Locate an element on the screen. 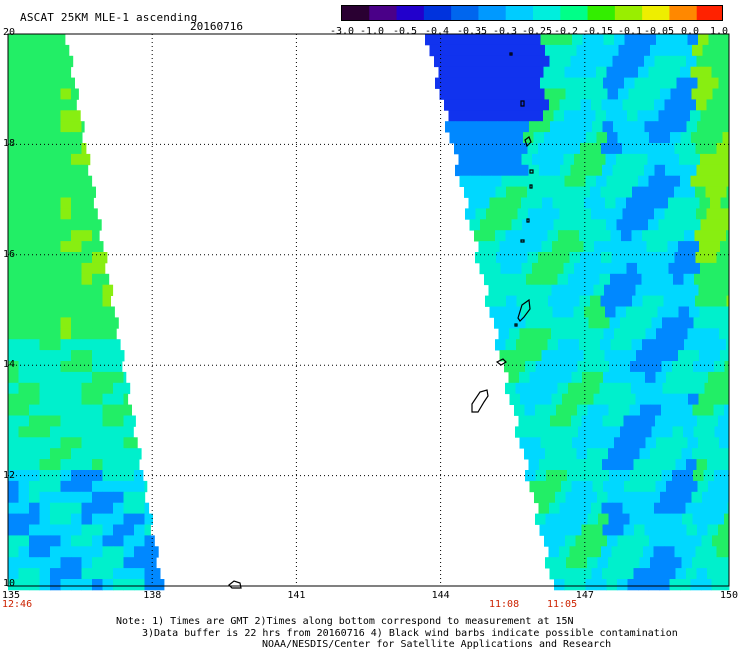  y-tick-label: 20 is located at coordinates (9, 32).